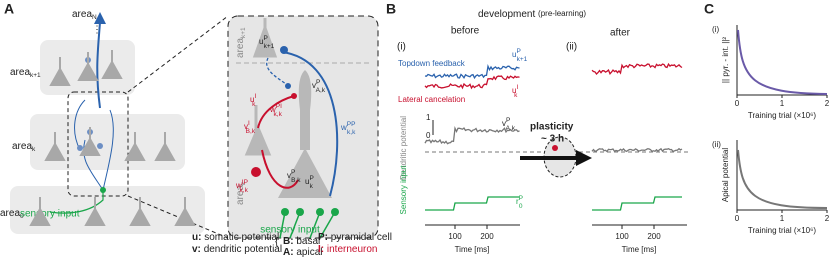 The width and height of the screenshot is (831, 261). I want to click on legend-item: A: apical, so click(302, 252).